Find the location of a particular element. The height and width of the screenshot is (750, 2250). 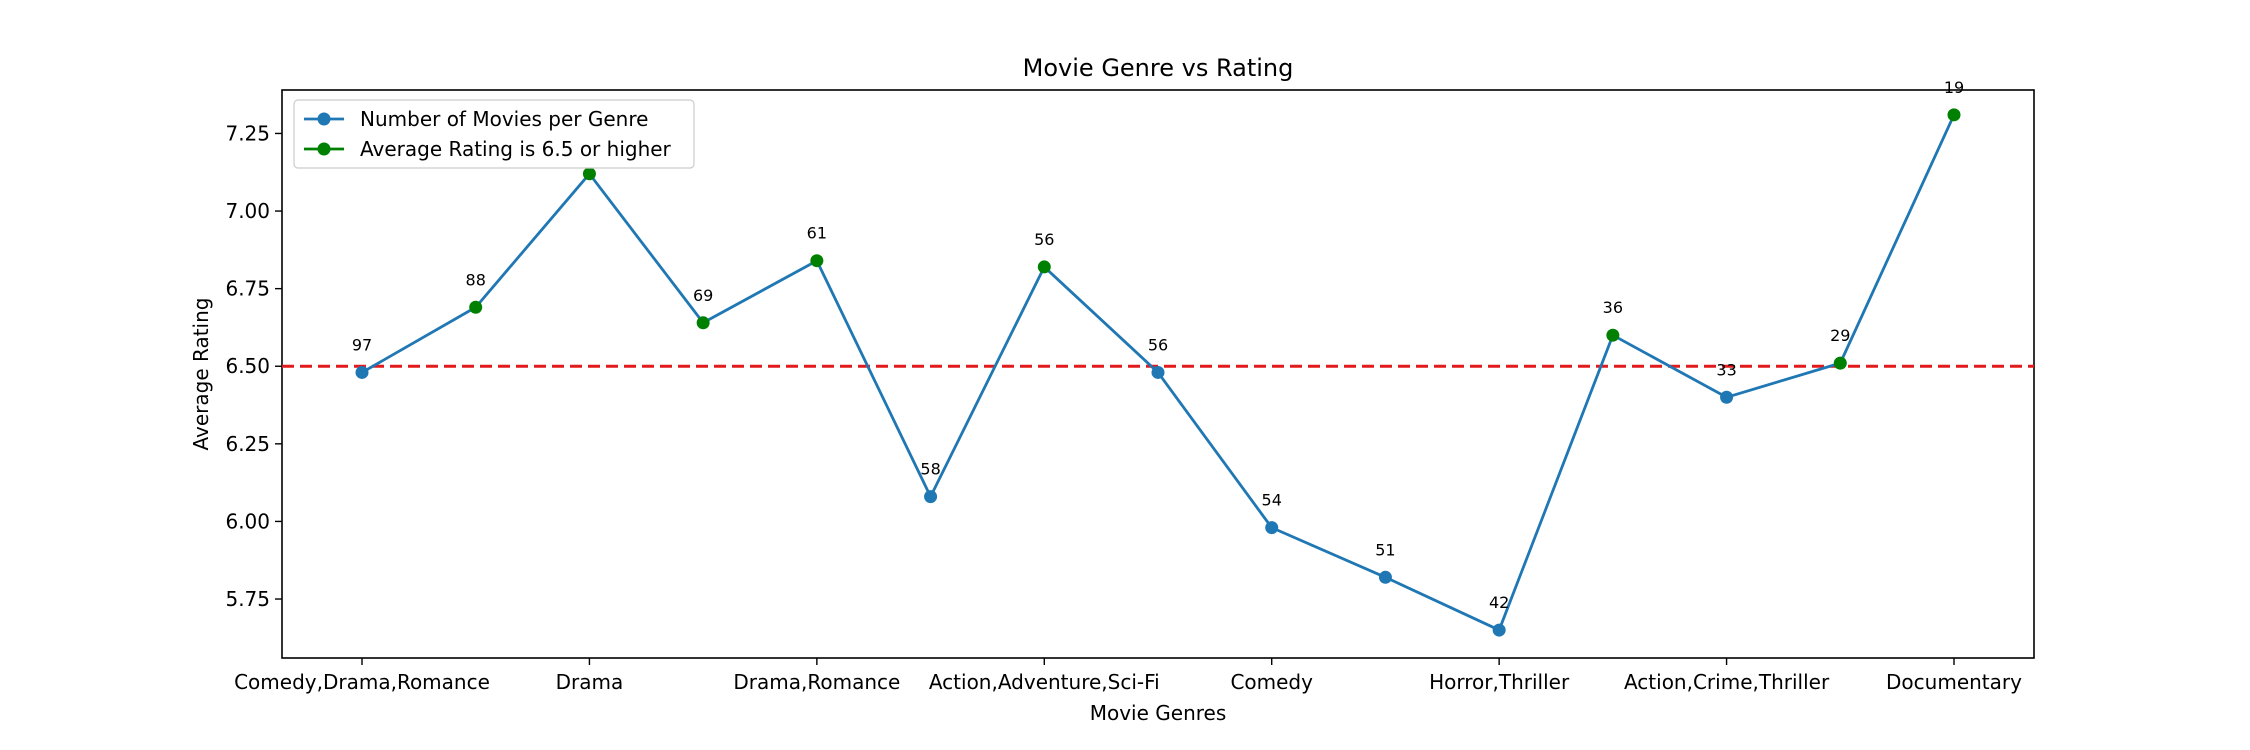

data-label: 29 is located at coordinates (1840, 335).